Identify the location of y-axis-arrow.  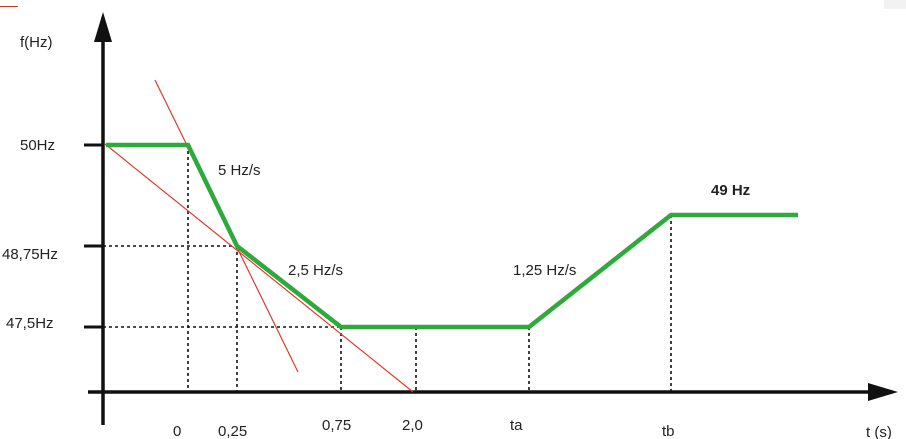
(103, 27).